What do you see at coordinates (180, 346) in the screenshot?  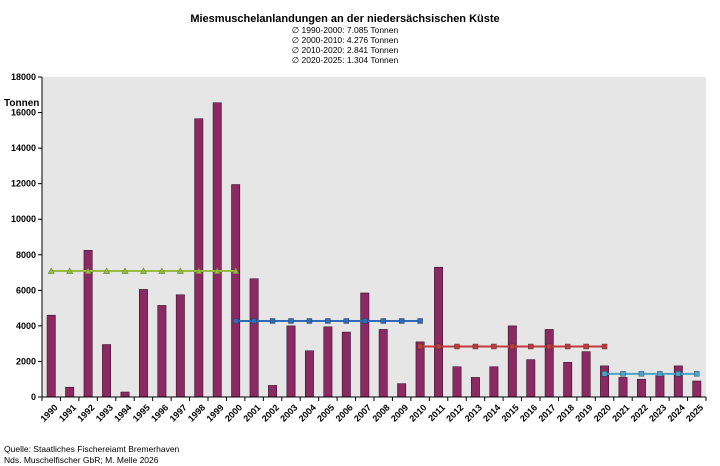 I see `bar-1997` at bounding box center [180, 346].